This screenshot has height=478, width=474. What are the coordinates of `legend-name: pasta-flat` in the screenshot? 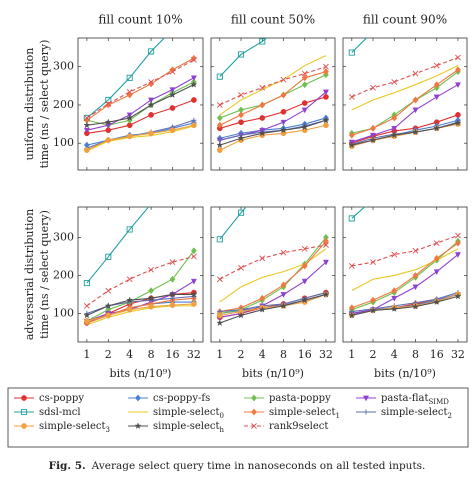 It's located at (405, 398).